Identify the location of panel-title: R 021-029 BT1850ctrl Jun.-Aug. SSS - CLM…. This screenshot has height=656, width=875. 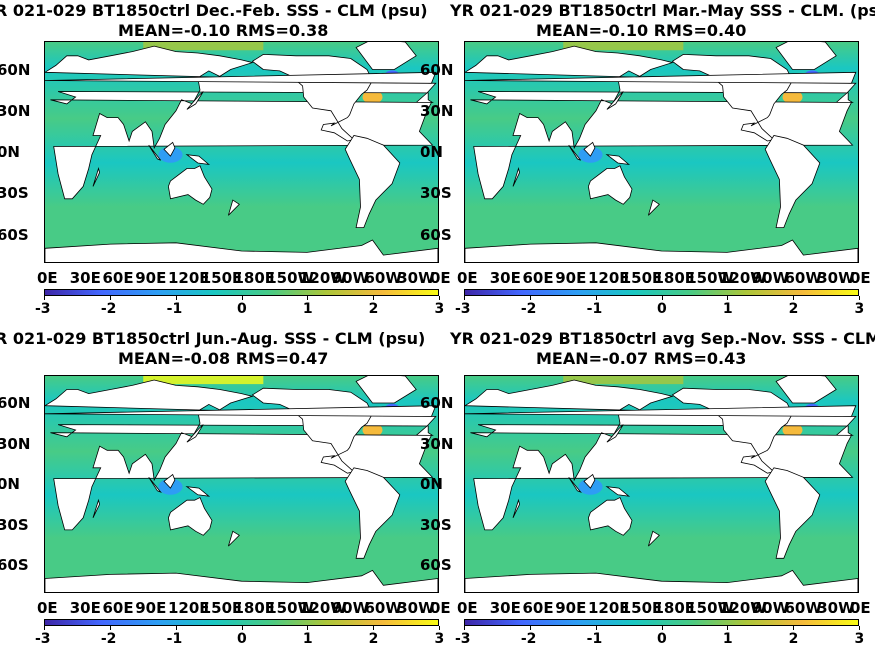
(213, 338).